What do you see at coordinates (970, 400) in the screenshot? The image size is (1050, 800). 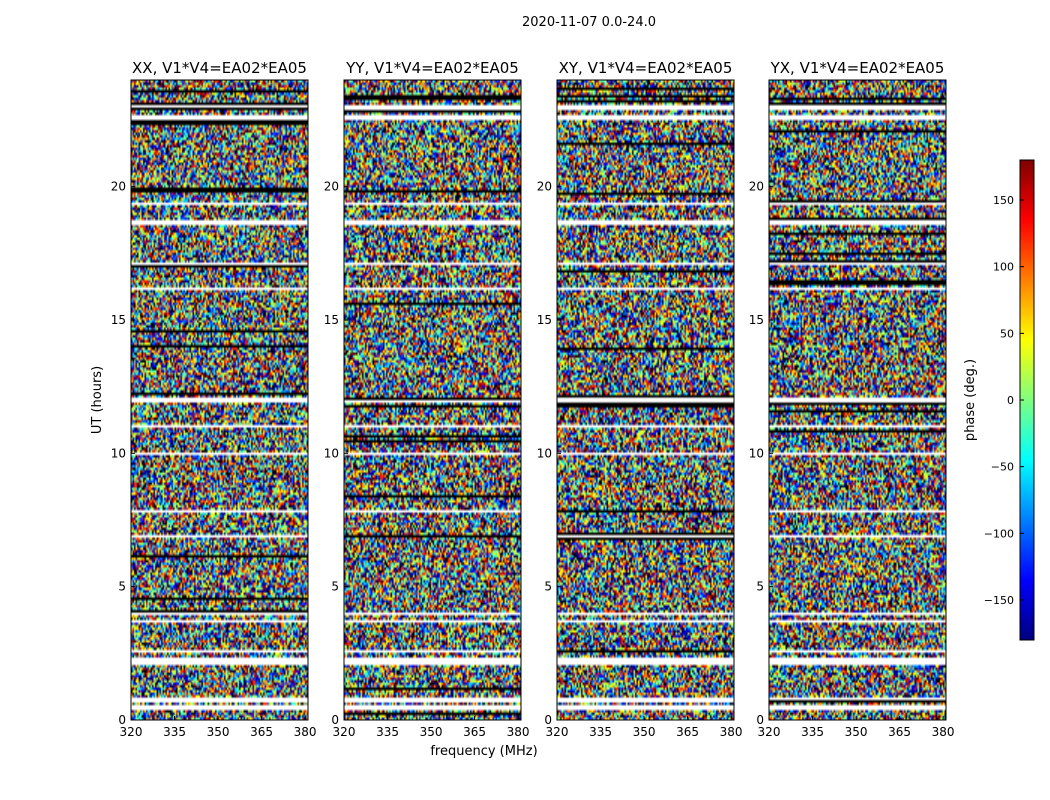 I see `colorbar-label: phase (deg.)` at bounding box center [970, 400].